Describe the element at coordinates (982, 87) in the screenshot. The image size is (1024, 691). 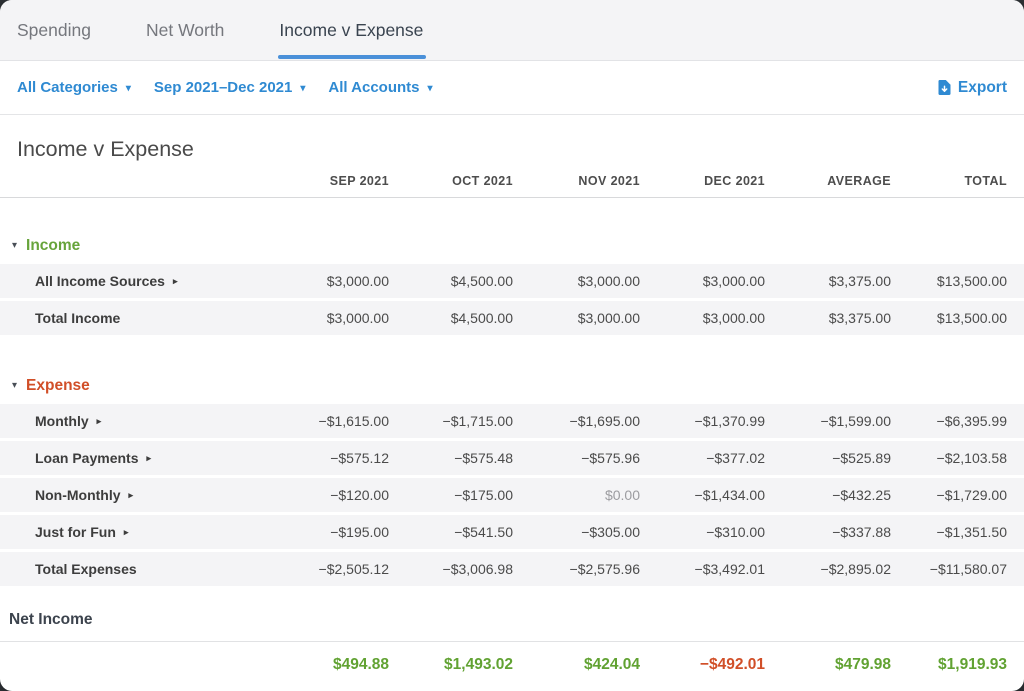
I see `export-label: Export` at that location.